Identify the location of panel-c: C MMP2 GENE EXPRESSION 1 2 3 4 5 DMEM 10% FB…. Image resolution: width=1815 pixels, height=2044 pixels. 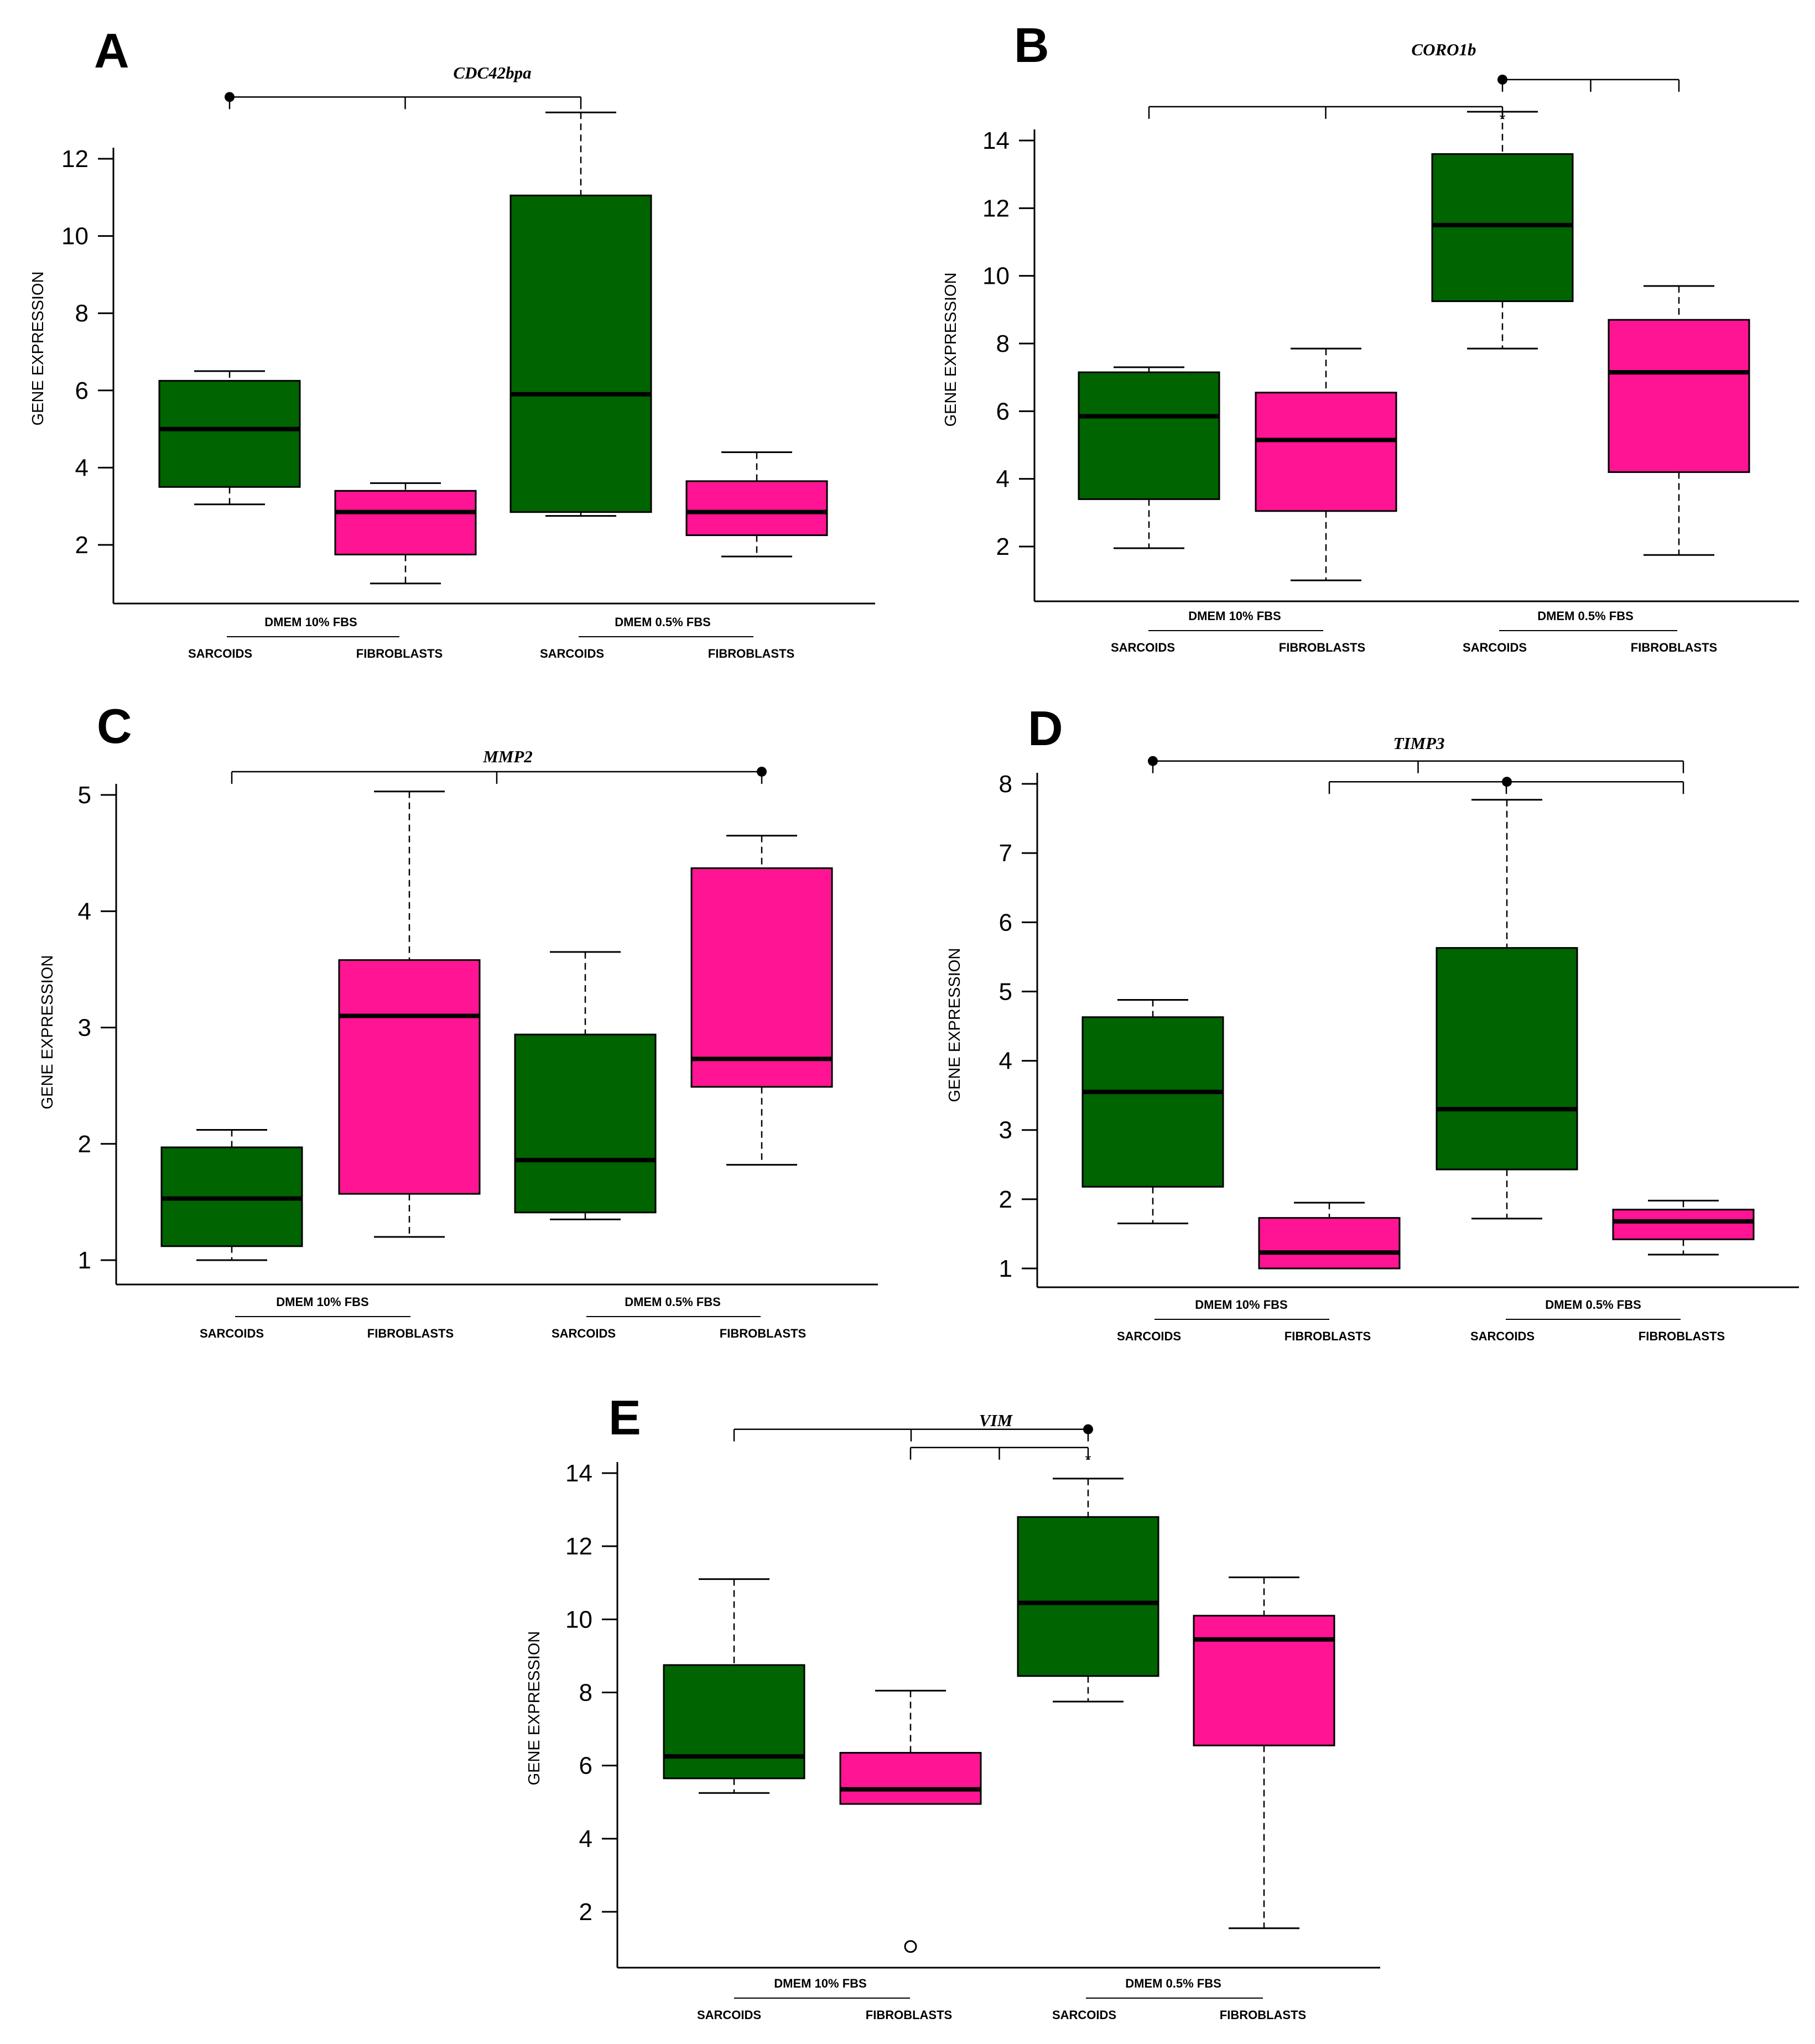
(458, 1019).